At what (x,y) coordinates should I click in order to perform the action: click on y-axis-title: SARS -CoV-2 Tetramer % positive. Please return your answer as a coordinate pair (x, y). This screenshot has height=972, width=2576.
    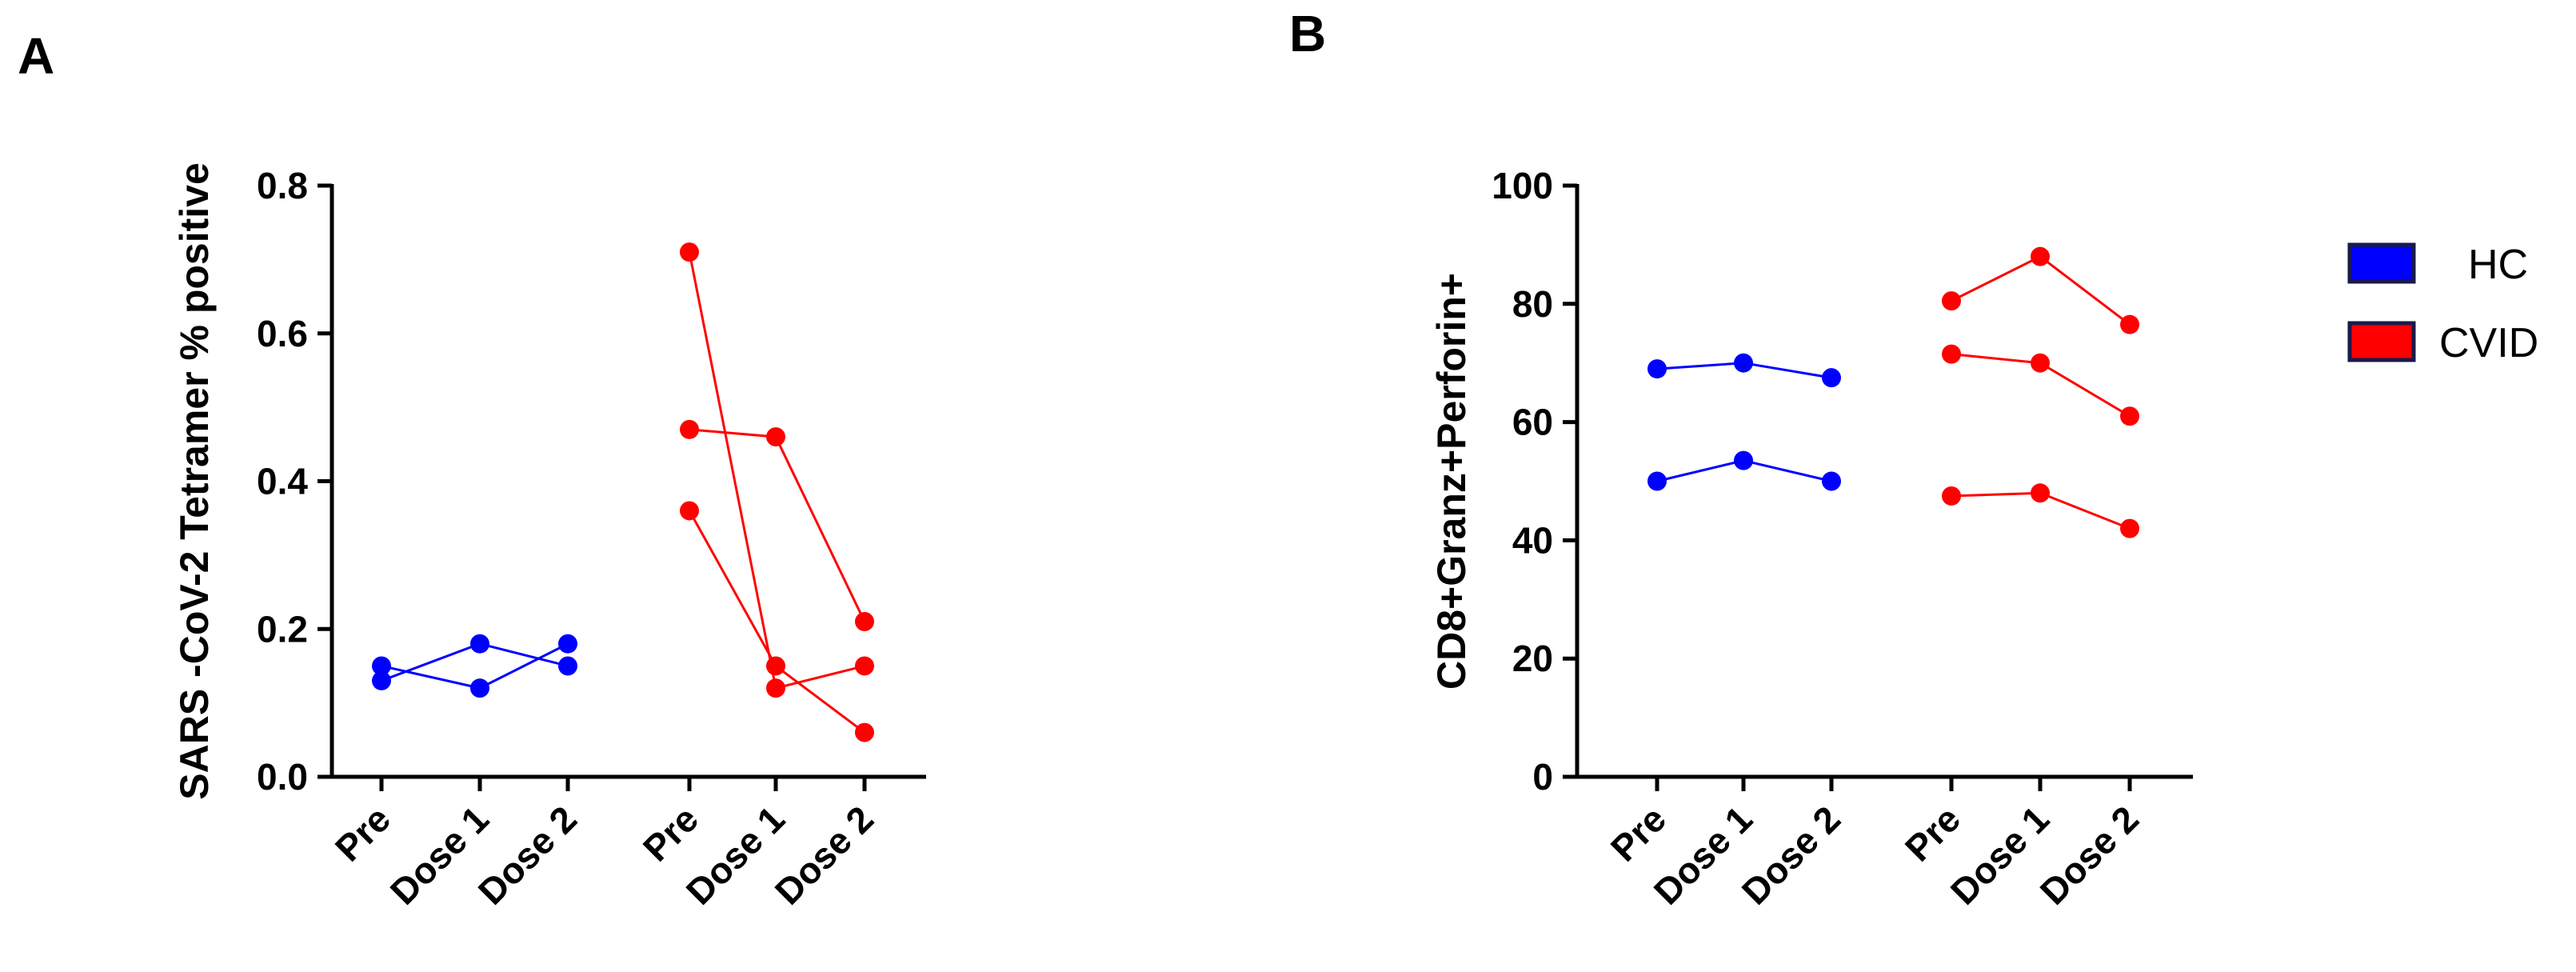
    Looking at the image, I should click on (195, 481).